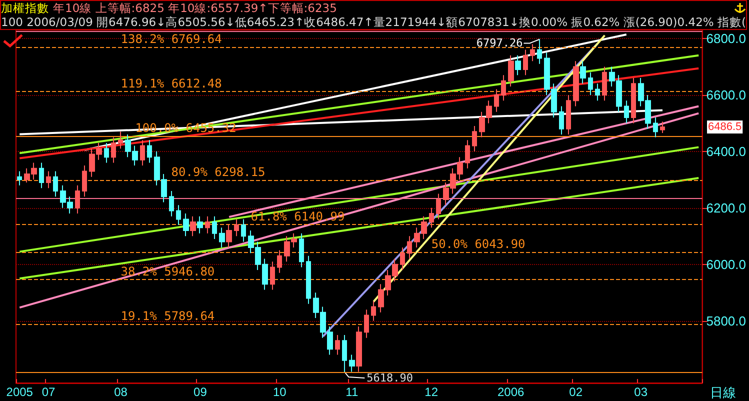 The height and width of the screenshot is (401, 749). Describe the element at coordinates (726, 151) in the screenshot. I see `y-tick-label: 6400.0` at that location.